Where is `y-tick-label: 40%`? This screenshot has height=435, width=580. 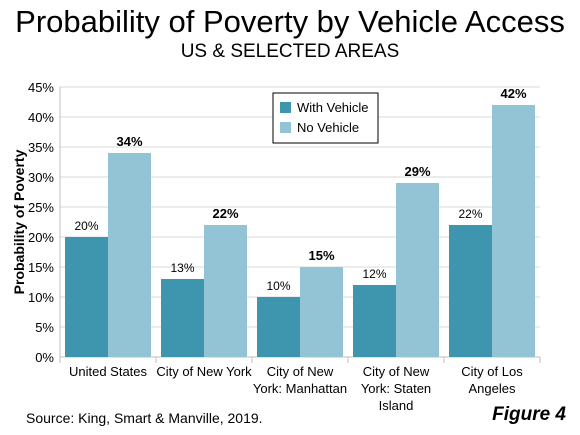 y-tick-label: 40% is located at coordinates (41, 117).